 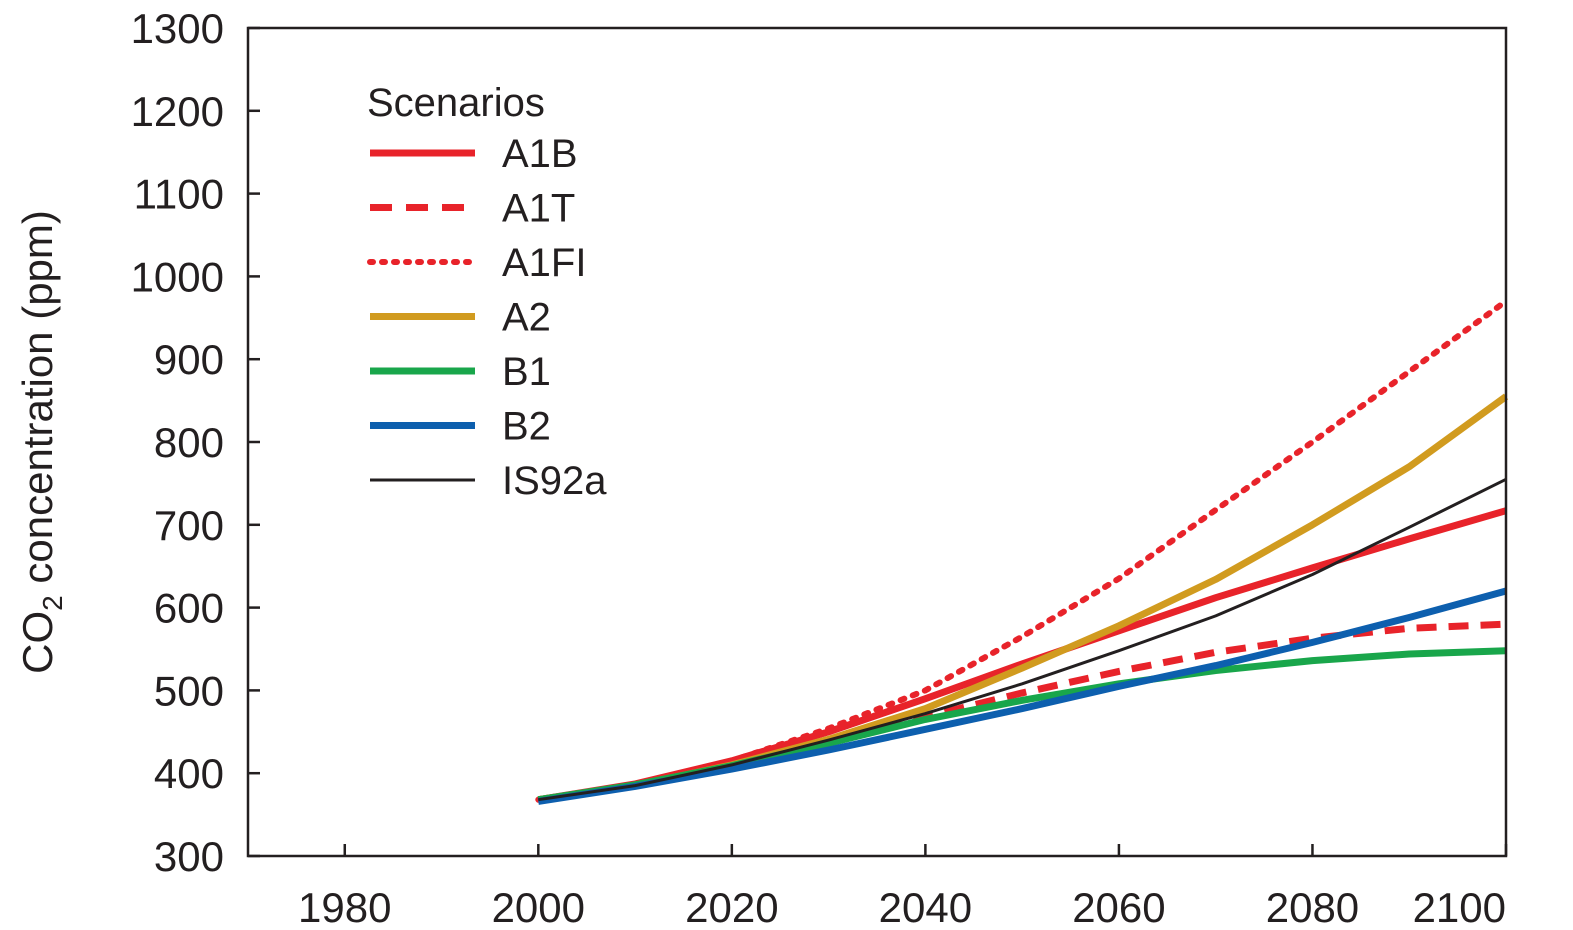 What do you see at coordinates (179, 194) in the screenshot?
I see `y-tick-label: 1100` at bounding box center [179, 194].